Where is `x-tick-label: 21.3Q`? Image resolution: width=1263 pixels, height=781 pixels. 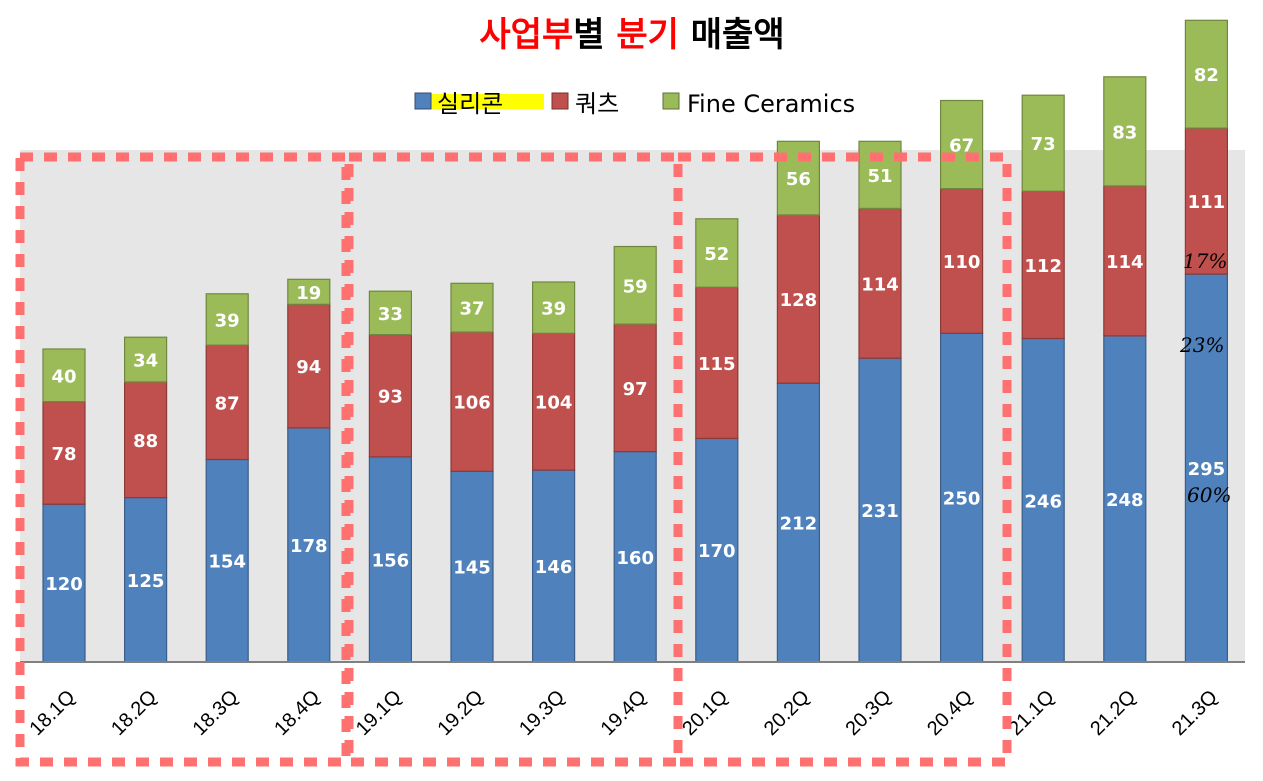
x-tick-label: 21.3Q is located at coordinates (1195, 713).